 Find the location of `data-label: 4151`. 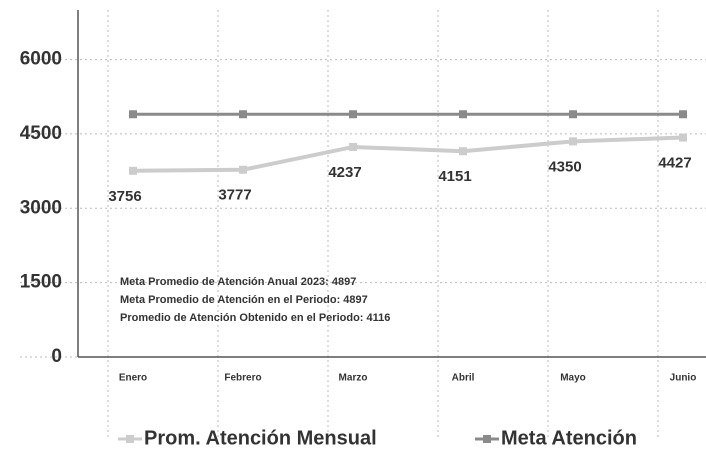

data-label: 4151 is located at coordinates (454, 176).